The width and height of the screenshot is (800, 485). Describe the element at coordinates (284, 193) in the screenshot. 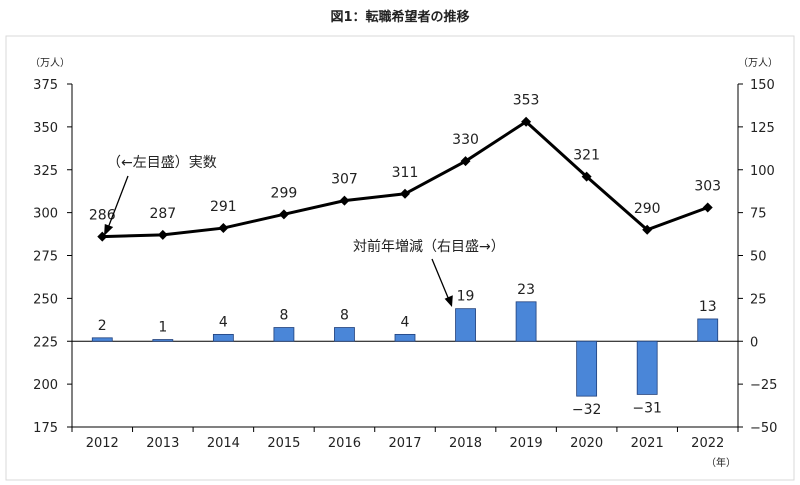

I see `line-value-label: 299` at that location.